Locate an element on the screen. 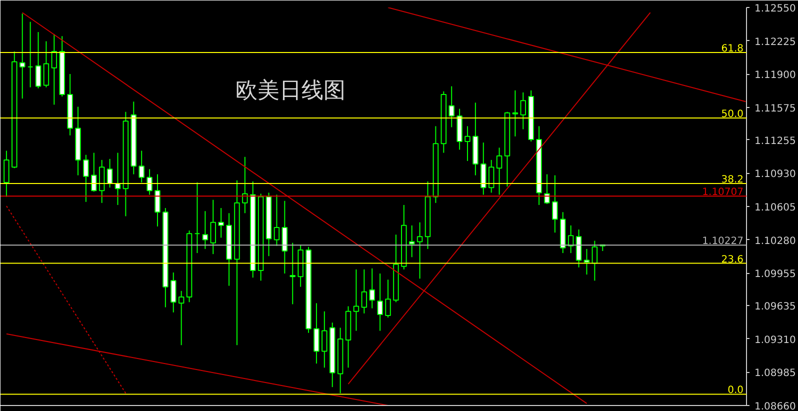 The image size is (798, 411). y-tick-label: 1.08660 is located at coordinates (775, 406).